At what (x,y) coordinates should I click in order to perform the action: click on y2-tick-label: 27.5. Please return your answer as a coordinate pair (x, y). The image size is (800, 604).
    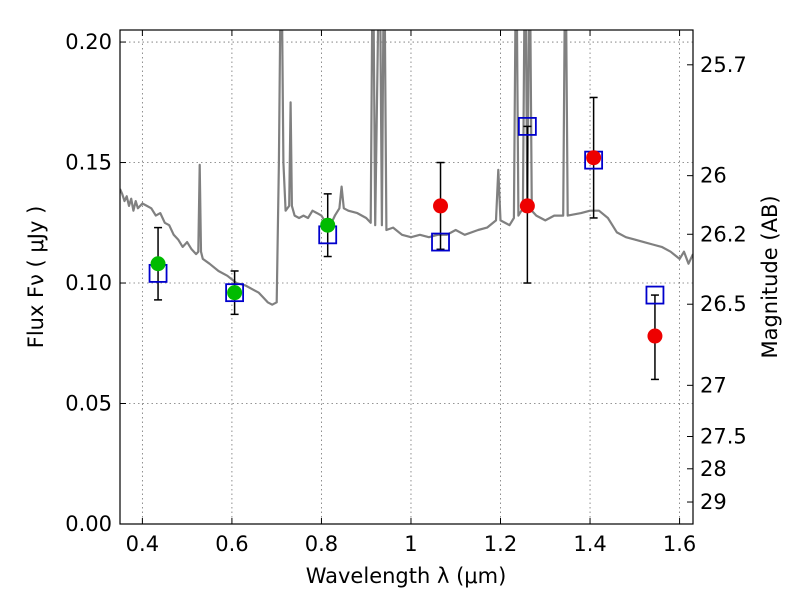
    Looking at the image, I should click on (723, 437).